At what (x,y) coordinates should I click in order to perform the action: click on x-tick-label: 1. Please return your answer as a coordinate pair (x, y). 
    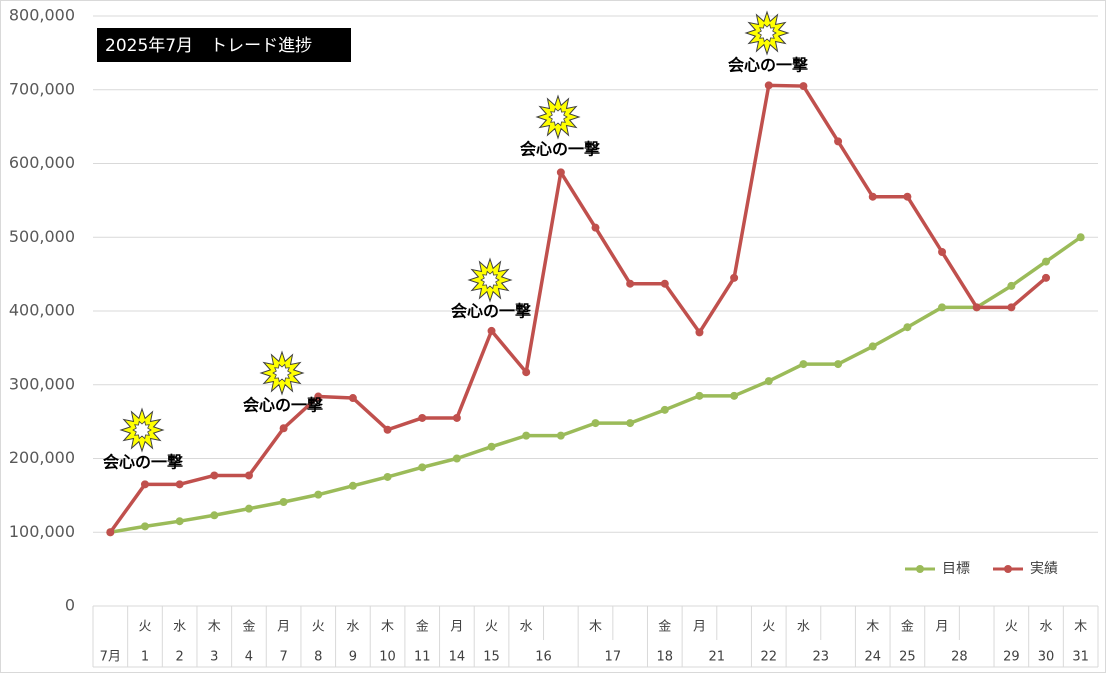
    Looking at the image, I should click on (145, 657).